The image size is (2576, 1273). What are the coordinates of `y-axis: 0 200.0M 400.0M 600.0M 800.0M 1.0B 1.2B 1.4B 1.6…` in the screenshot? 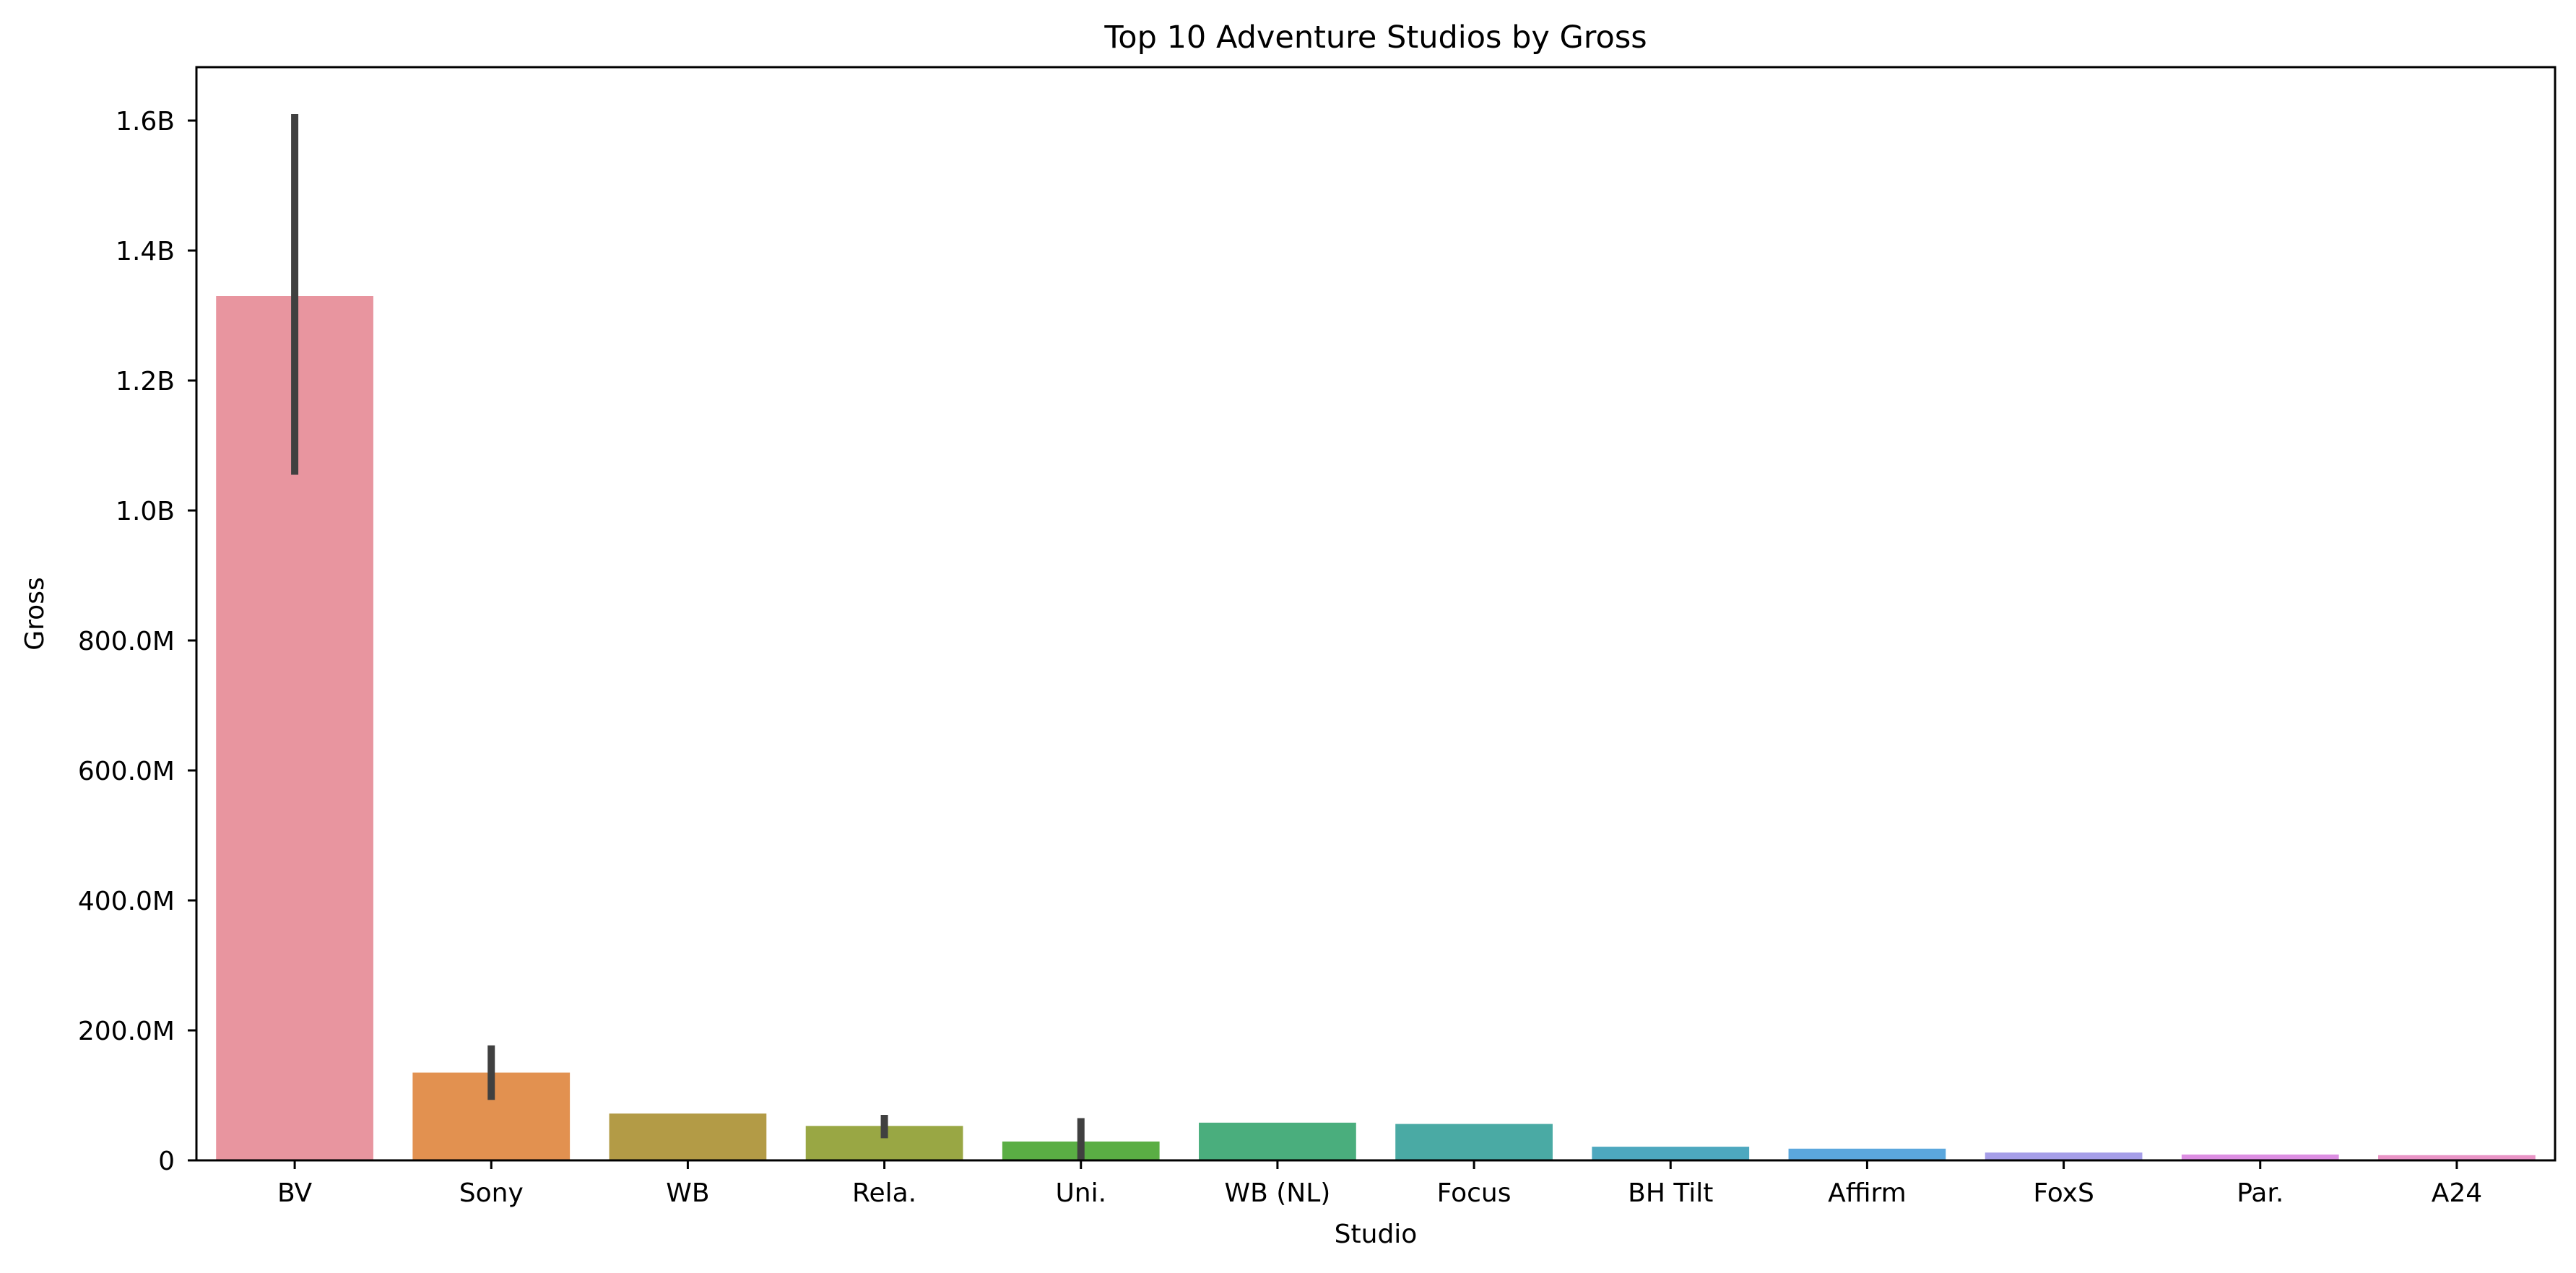 It's located at (137, 641).